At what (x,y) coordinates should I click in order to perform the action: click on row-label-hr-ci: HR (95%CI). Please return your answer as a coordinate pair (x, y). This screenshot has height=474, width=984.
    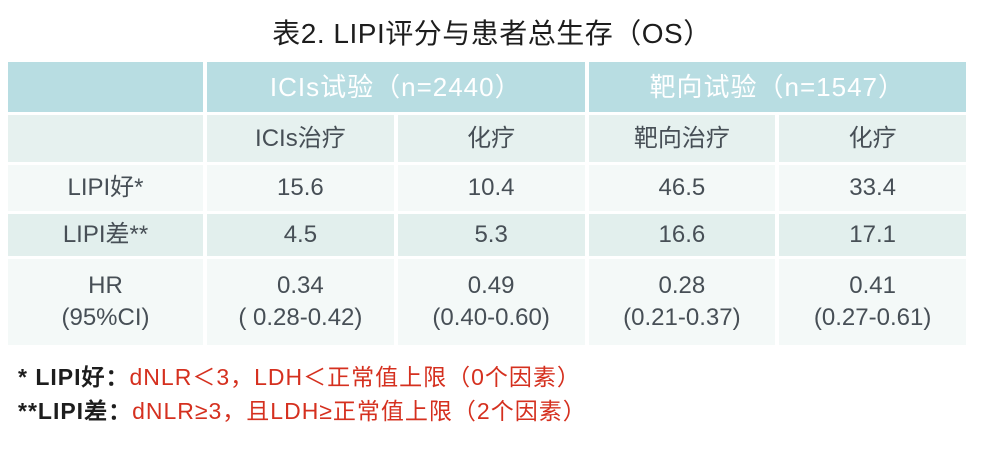
    Looking at the image, I should click on (105, 302).